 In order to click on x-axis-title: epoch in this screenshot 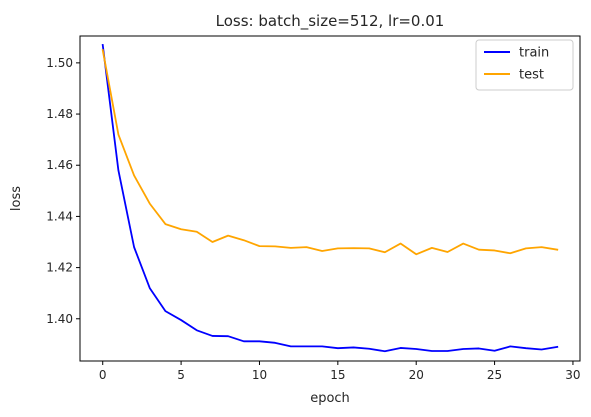, I will do `click(330, 398)`.